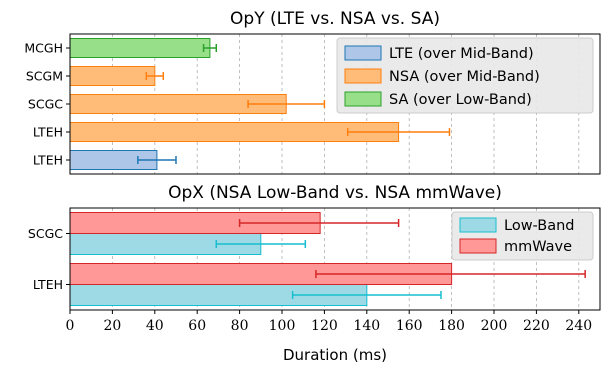 The width and height of the screenshot is (605, 370). I want to click on x-tick-label: 180, so click(451, 326).